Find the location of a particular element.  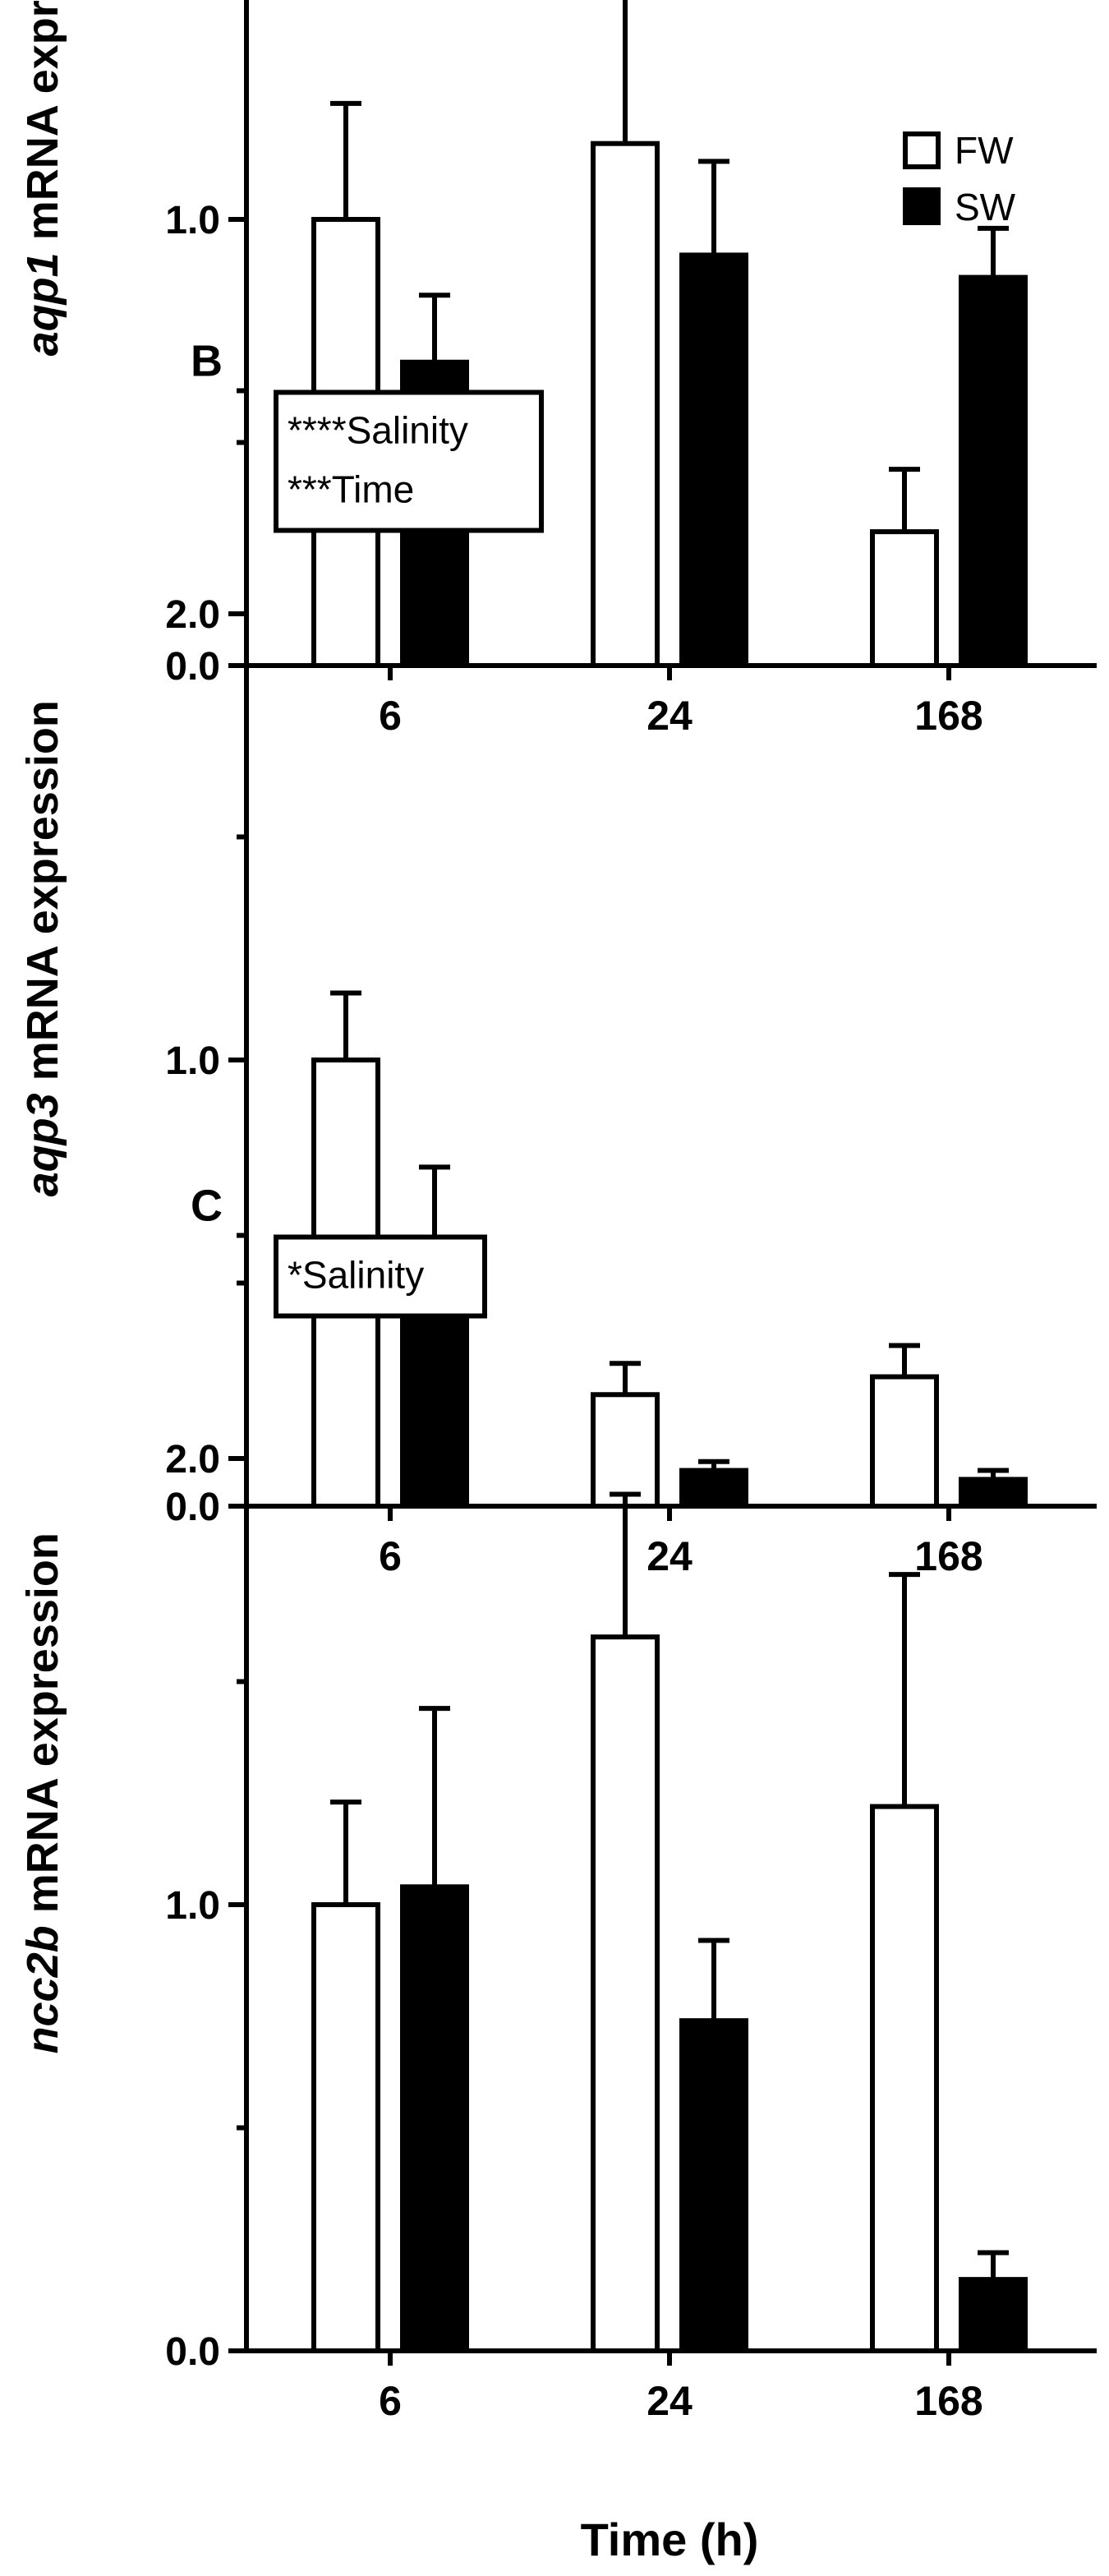

stats-text: ***Time is located at coordinates (351, 489).